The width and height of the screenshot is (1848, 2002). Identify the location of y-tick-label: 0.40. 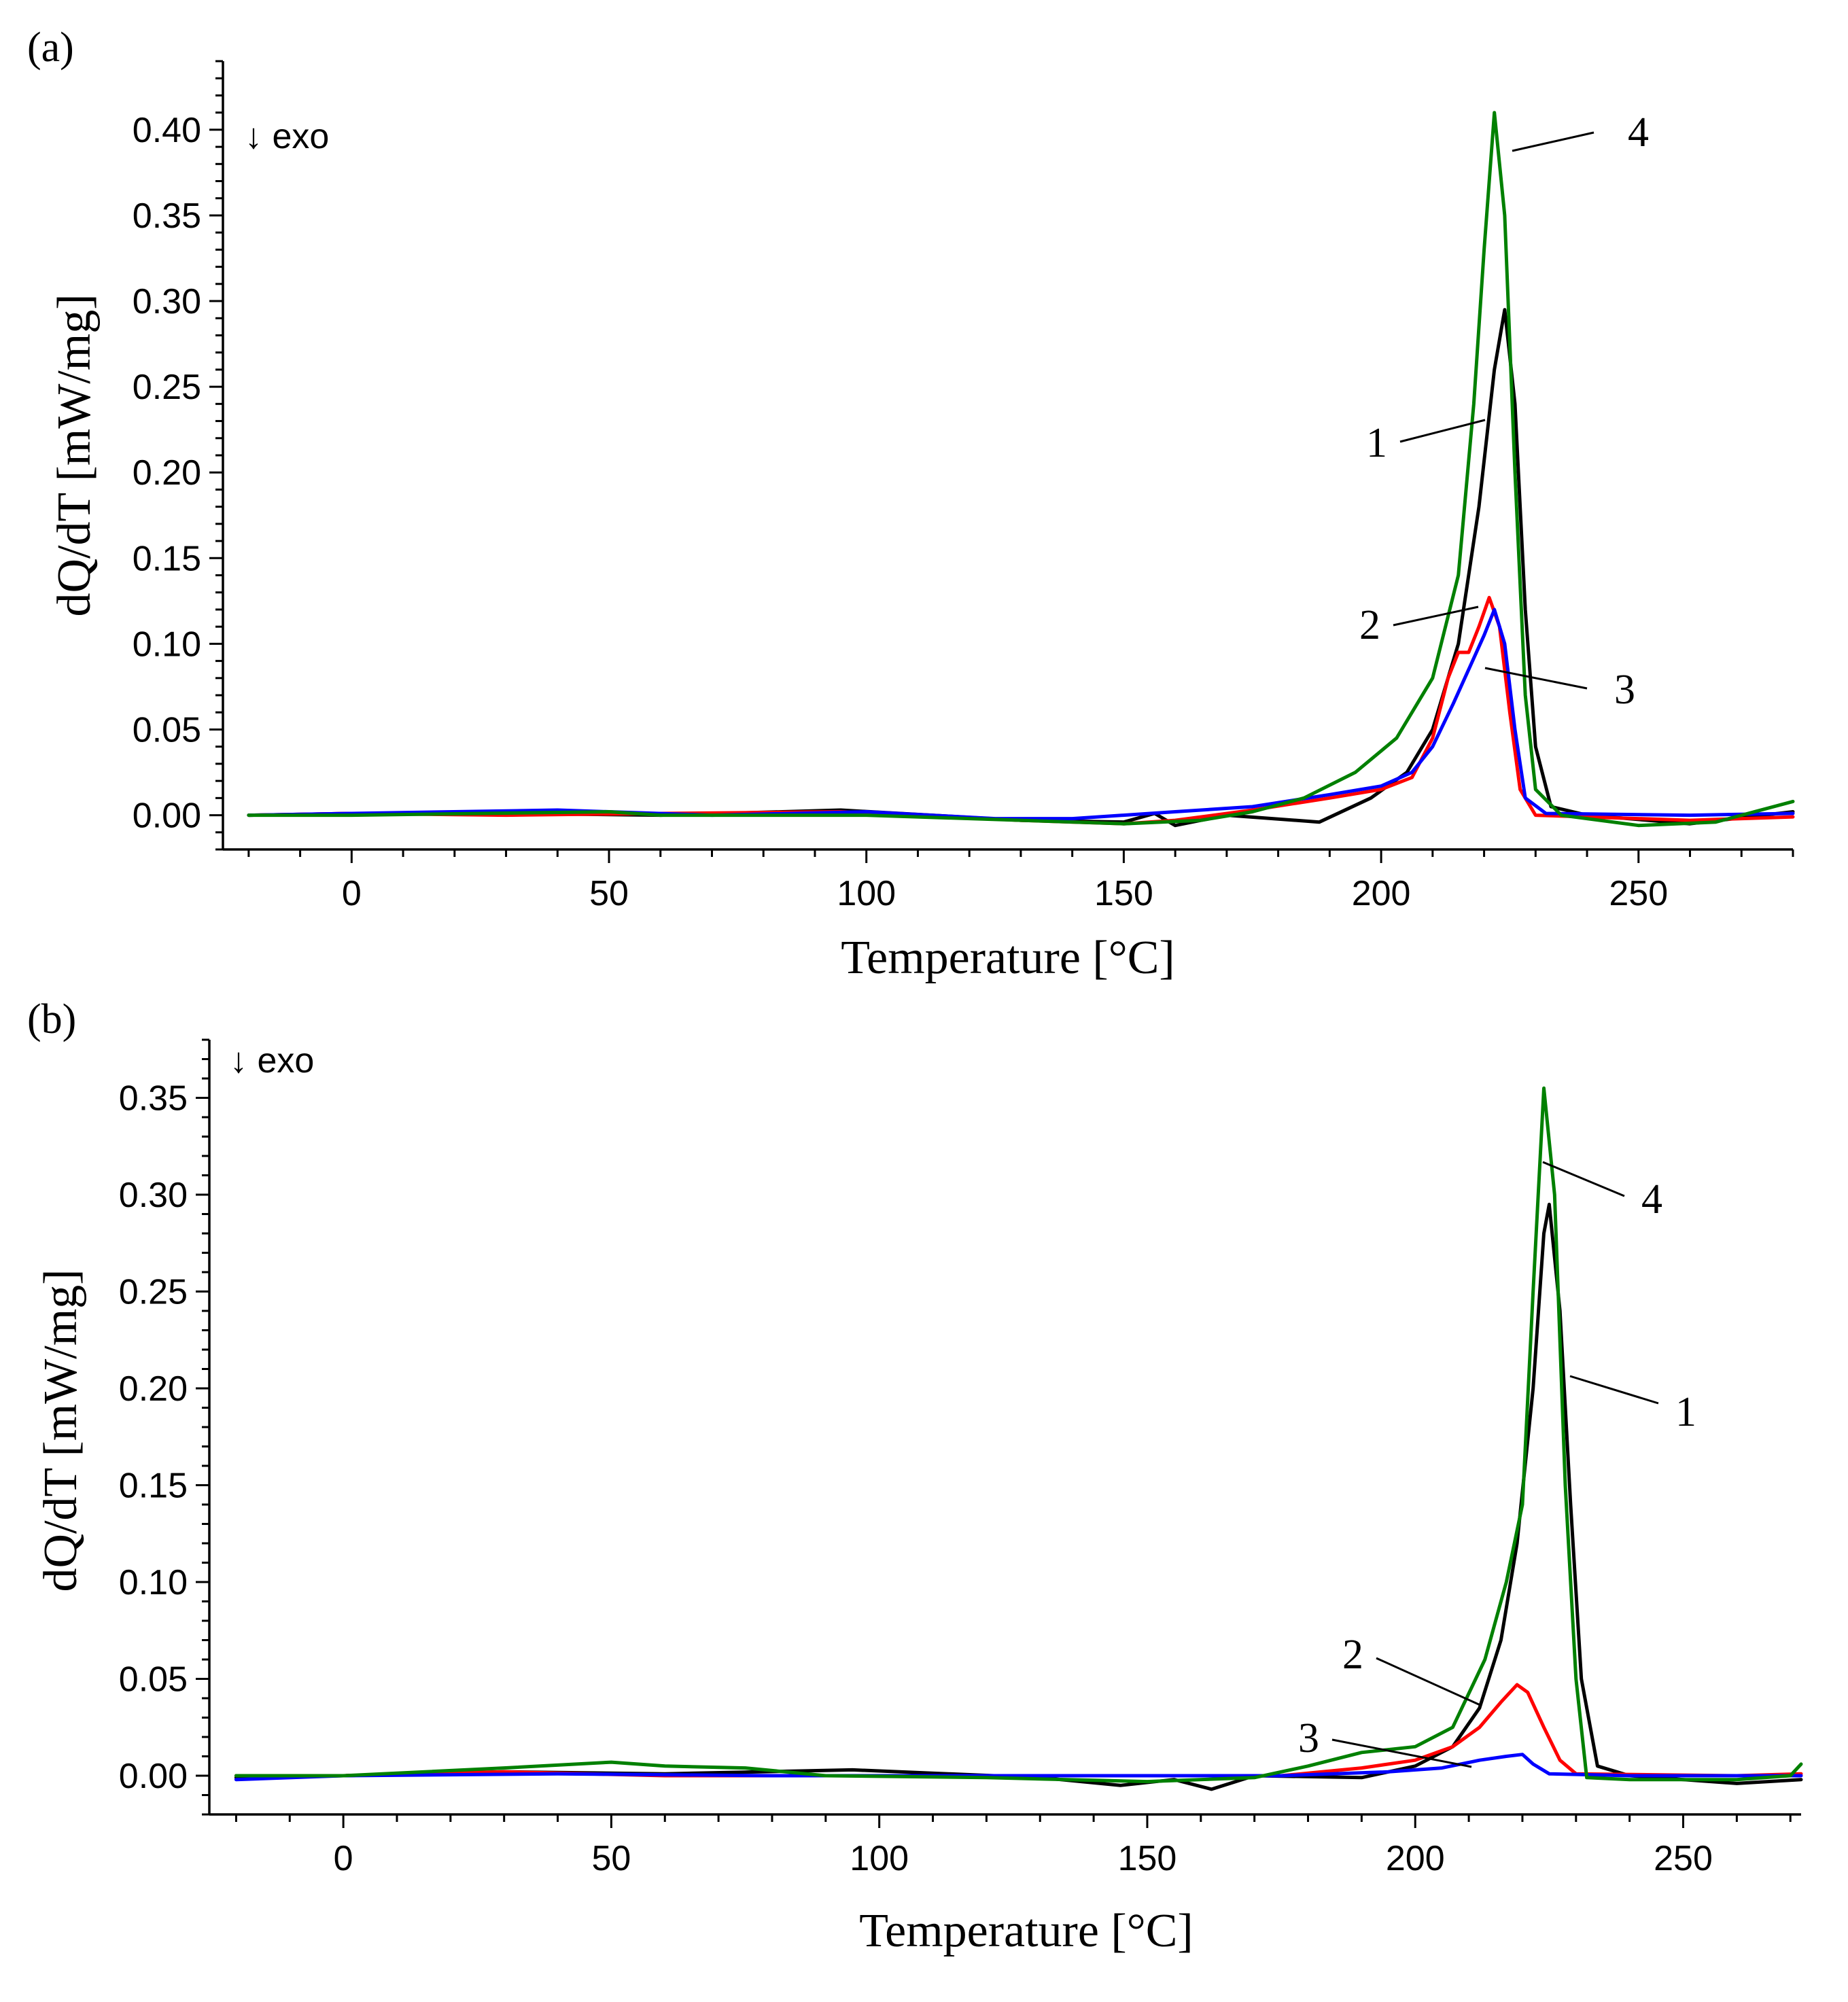
(167, 130).